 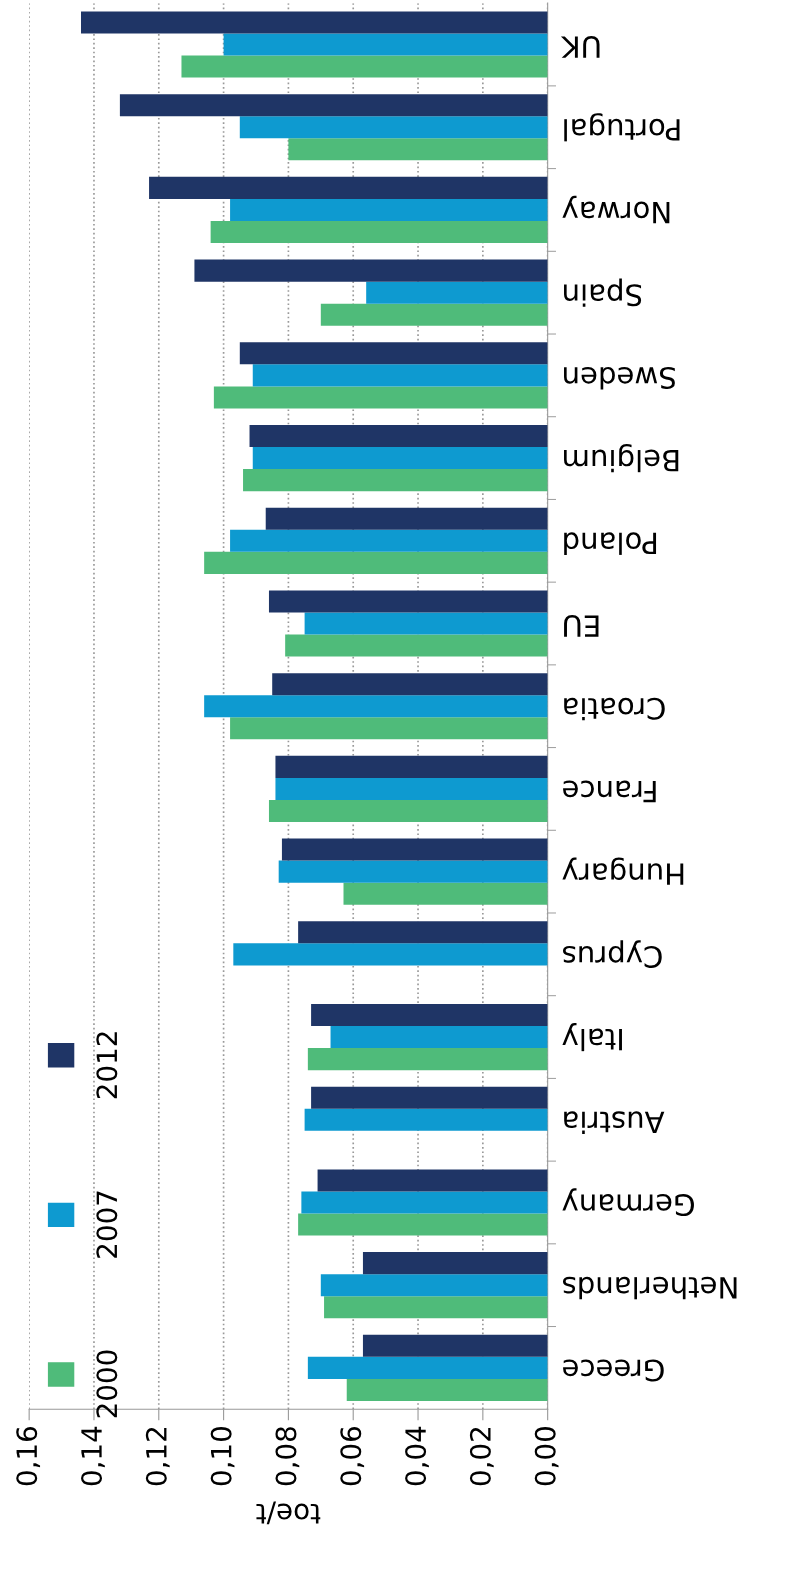 I want to click on y-tick-label: Belgium, so click(x=621, y=458).